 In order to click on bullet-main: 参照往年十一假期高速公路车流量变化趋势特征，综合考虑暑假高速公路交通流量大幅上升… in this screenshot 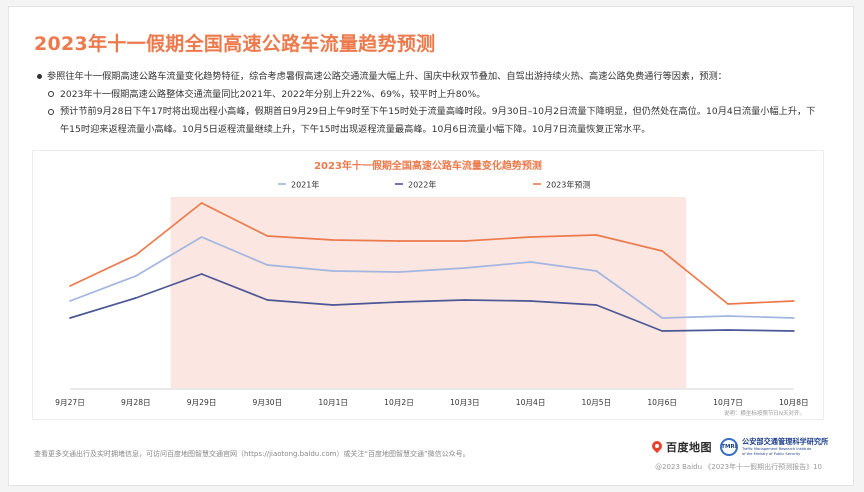, I will do `click(429, 77)`.